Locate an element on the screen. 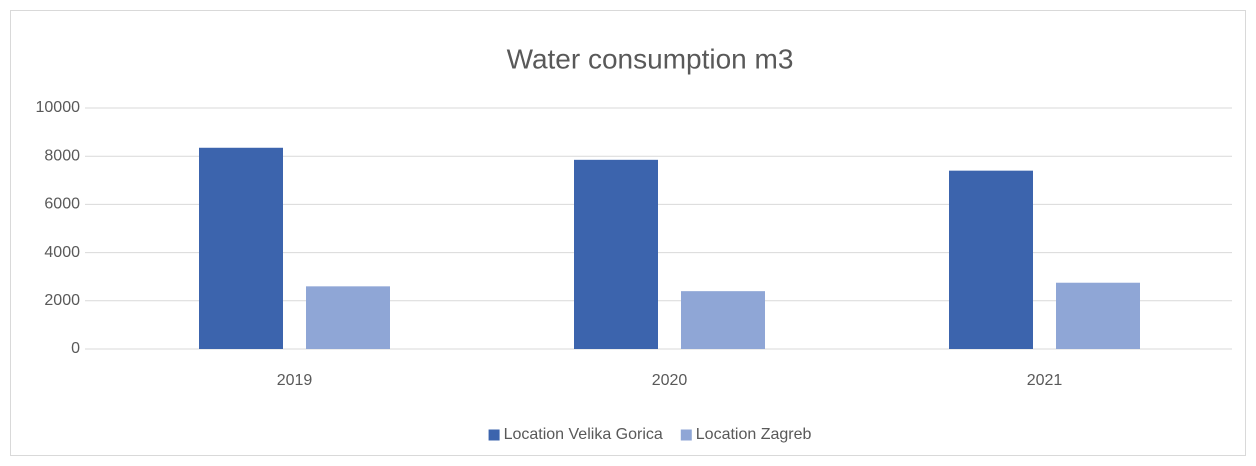  y-tick-label: 0 is located at coordinates (75, 348).